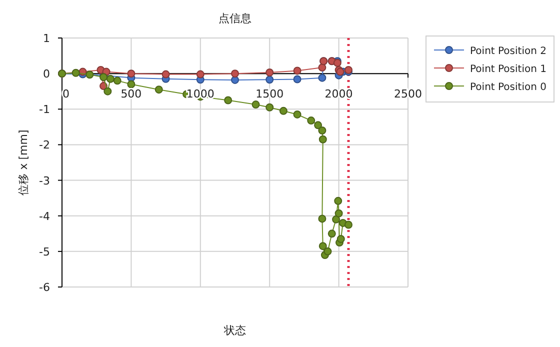 Image resolution: width=560 pixels, height=347 pixels. What do you see at coordinates (508, 69) in the screenshot?
I see `legend-label: Point Position 1` at bounding box center [508, 69].